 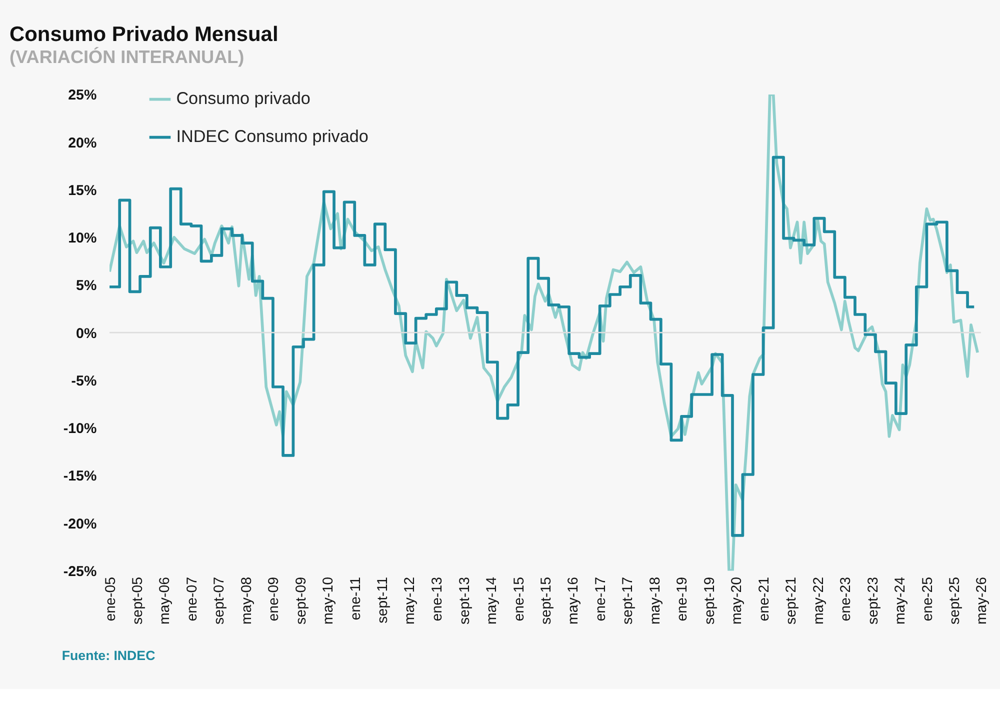 What do you see at coordinates (220, 600) in the screenshot?
I see `x-tick-label: sept-07` at bounding box center [220, 600].